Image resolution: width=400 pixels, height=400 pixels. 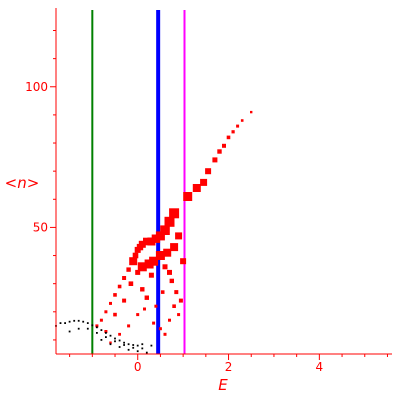 What do you see at coordinates (223, 385) in the screenshot?
I see `x-axis-label: E` at bounding box center [223, 385].